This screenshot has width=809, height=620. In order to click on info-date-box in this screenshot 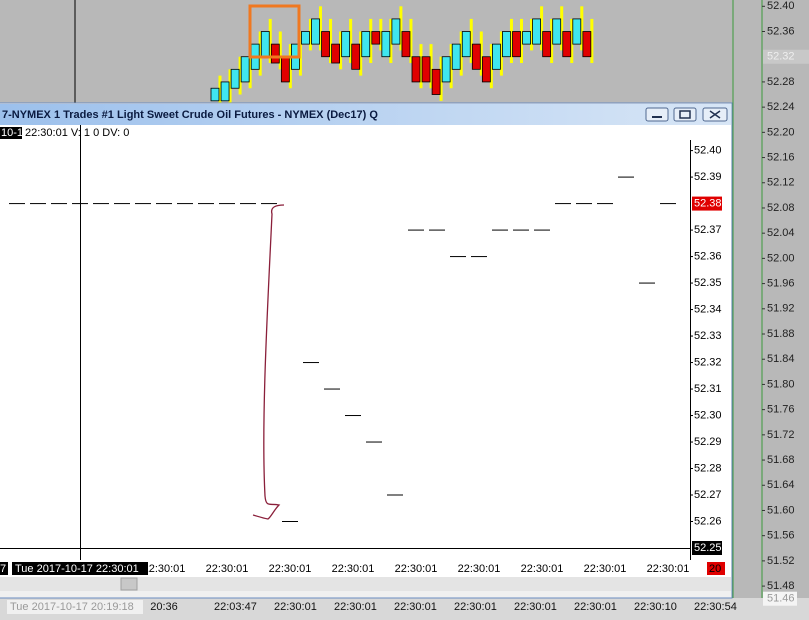, I will do `click(11, 133)`.